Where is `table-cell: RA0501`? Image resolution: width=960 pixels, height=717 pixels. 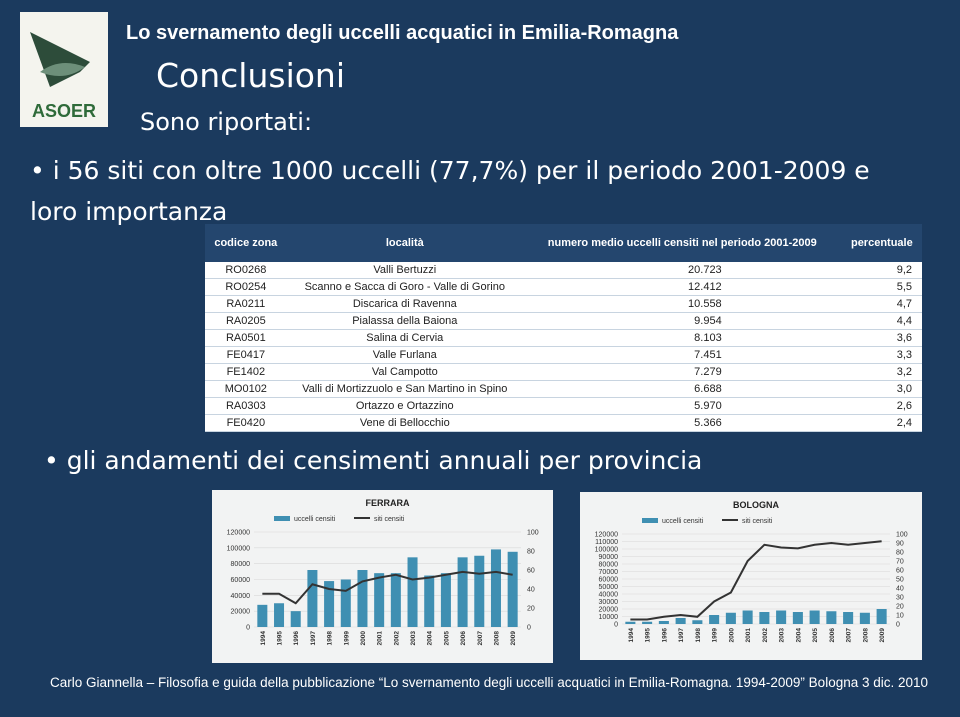 table-cell: RA0501 is located at coordinates (246, 338).